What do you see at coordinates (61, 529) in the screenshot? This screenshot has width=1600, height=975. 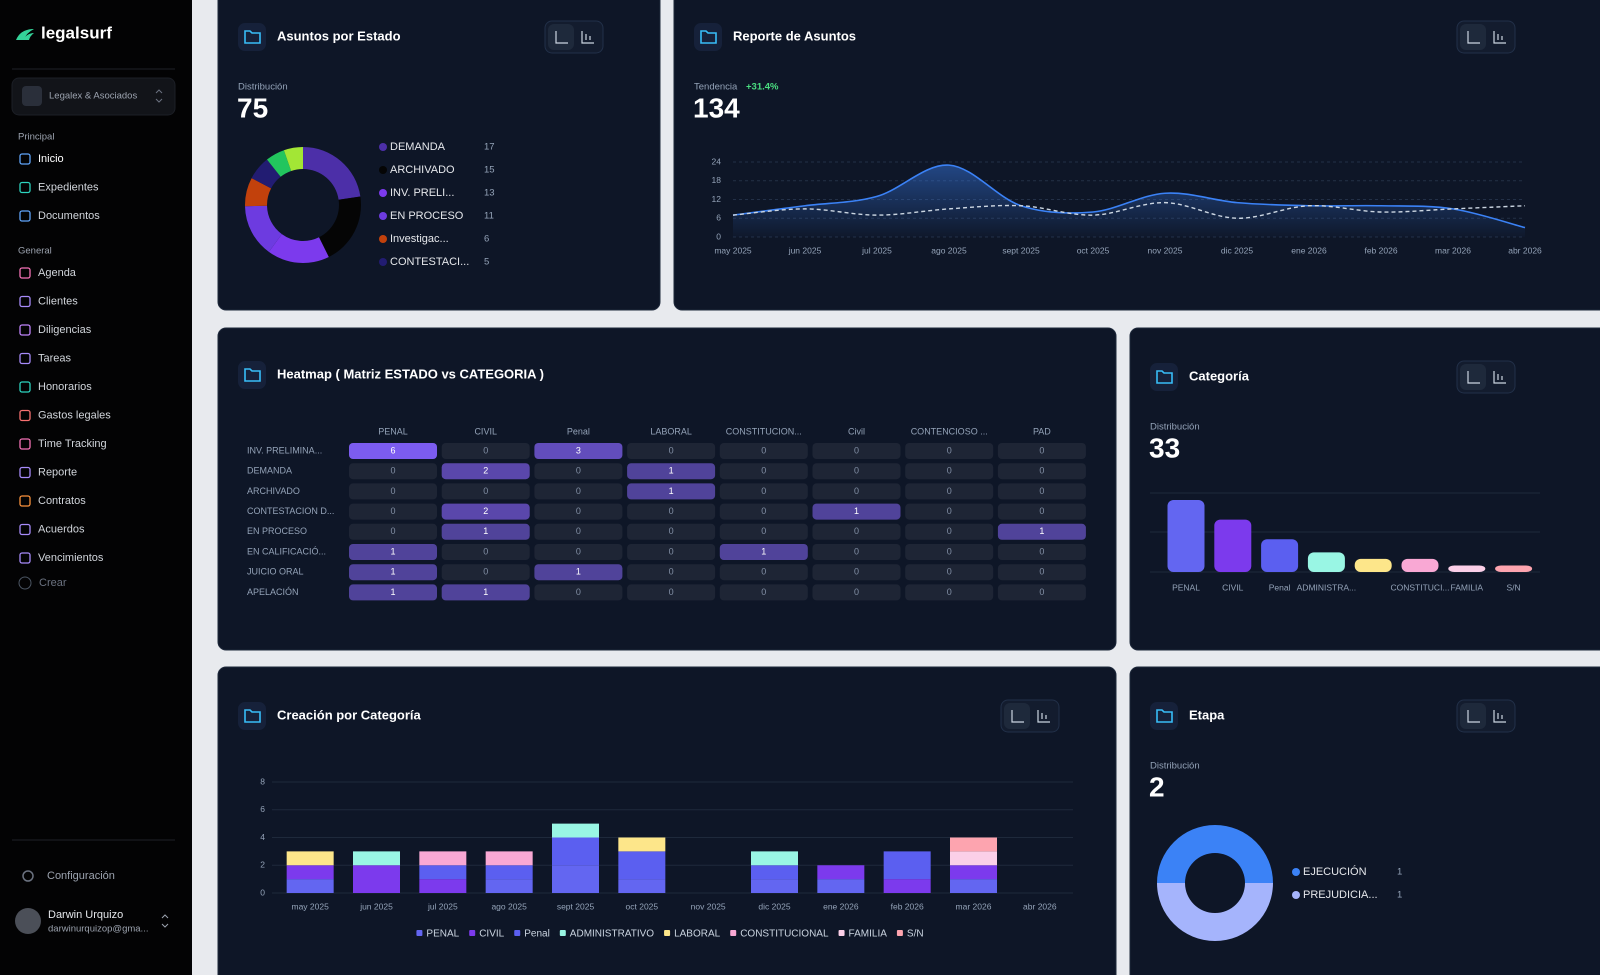 I see `nav-item: Acuerdos` at bounding box center [61, 529].